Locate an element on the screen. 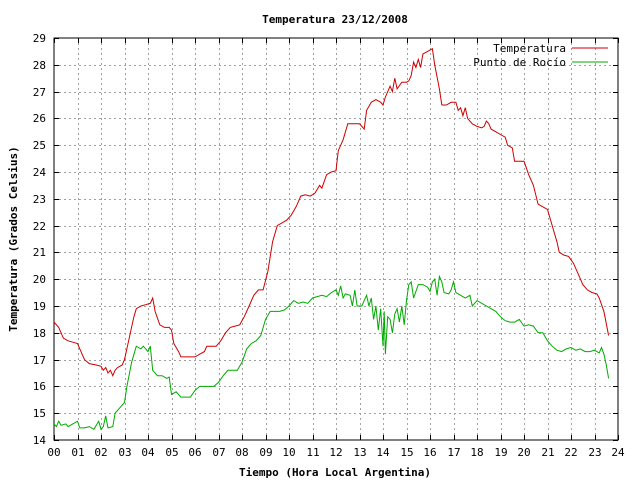  y-tick-label: 16 is located at coordinates (39, 386).